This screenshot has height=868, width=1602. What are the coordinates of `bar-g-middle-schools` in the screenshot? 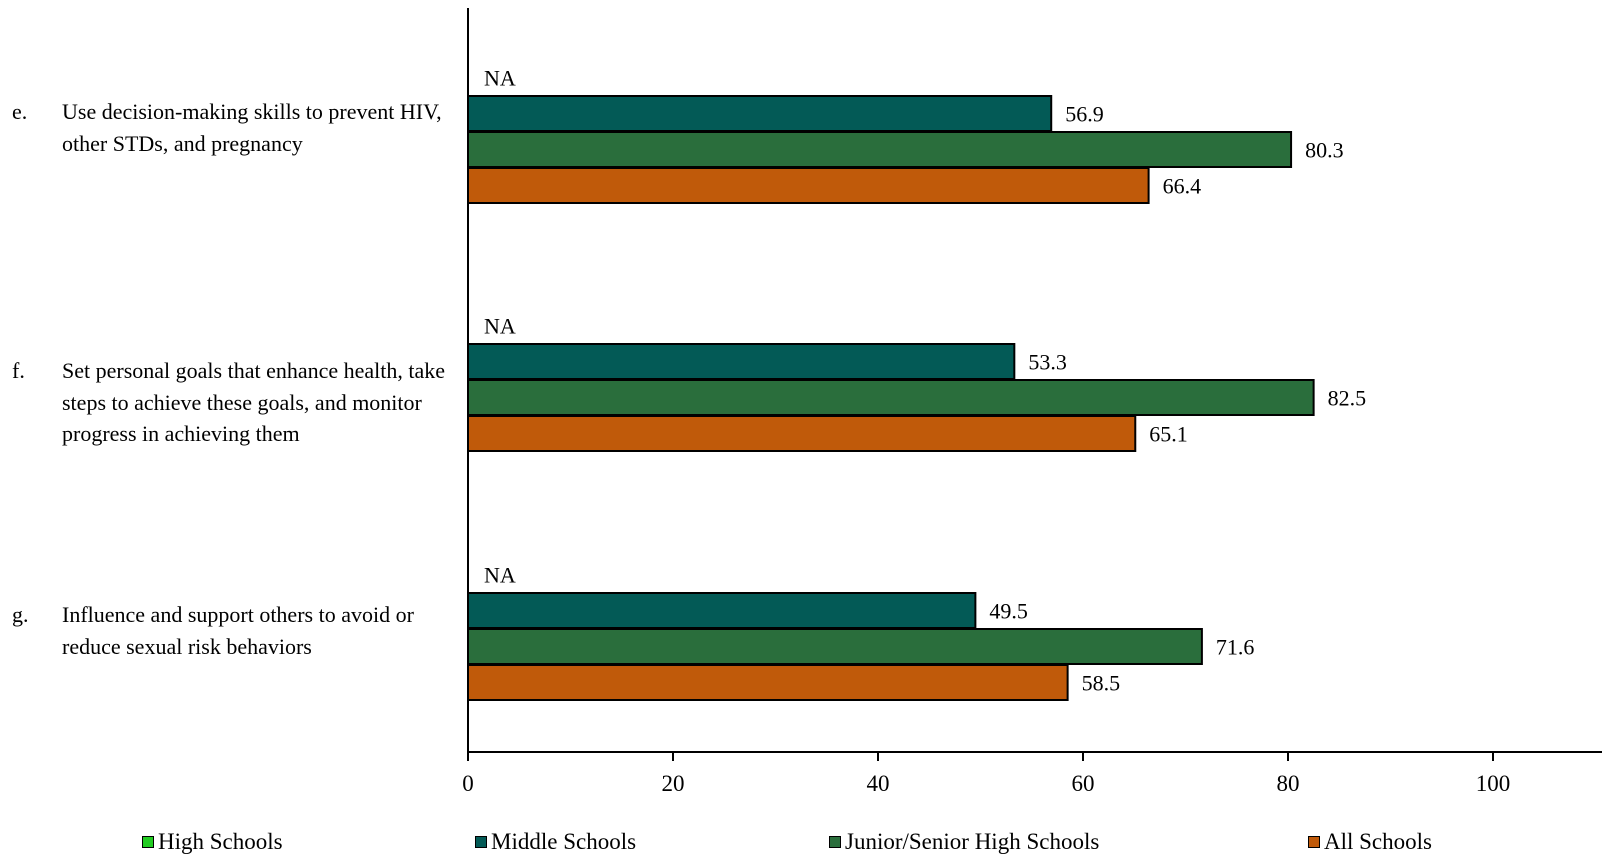 It's located at (722, 610).